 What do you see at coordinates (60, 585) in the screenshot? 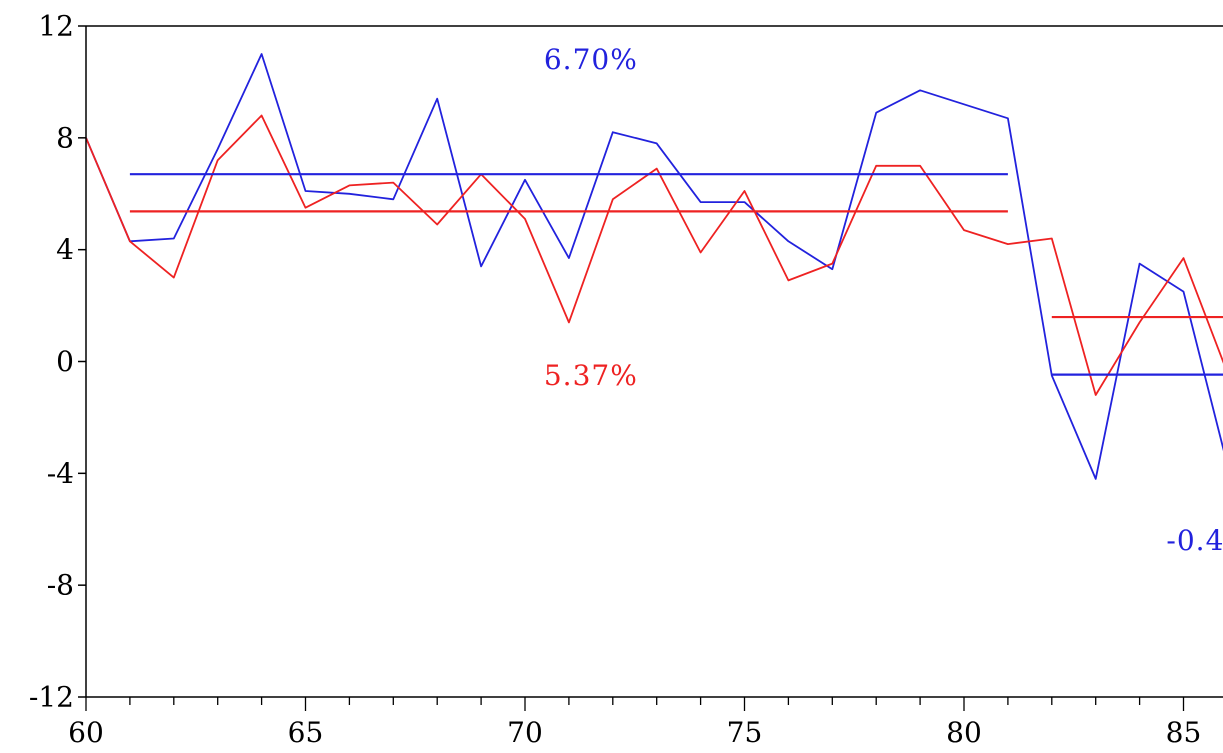
I see `y-tick-label: -8` at bounding box center [60, 585].